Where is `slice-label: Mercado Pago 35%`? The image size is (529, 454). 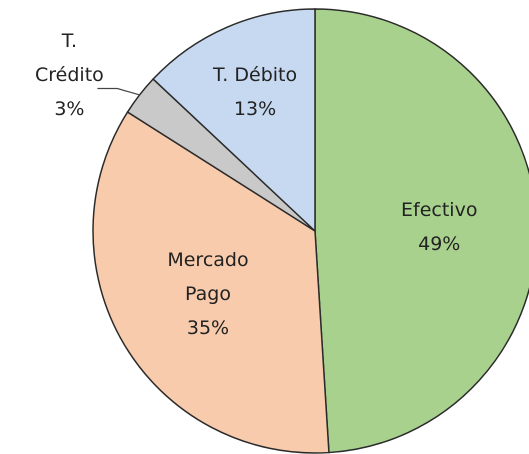
slice-label: Mercado Pago 35% is located at coordinates (208, 294).